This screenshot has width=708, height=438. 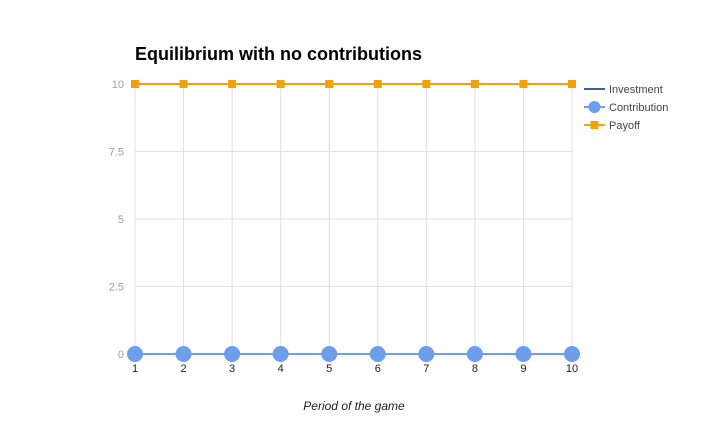 I want to click on x-tick-label: 1, so click(x=135, y=369).